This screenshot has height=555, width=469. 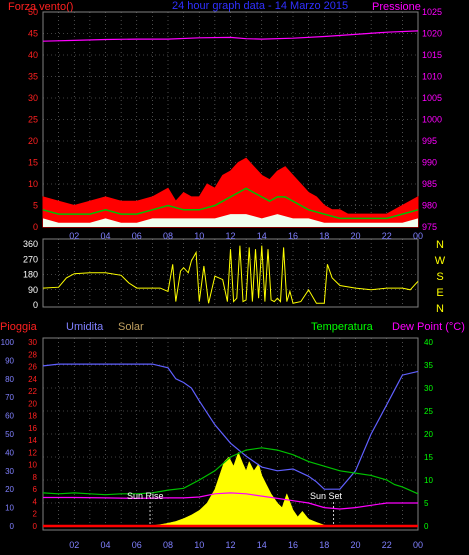 I want to click on wind-x-tick-label: 22, so click(x=387, y=236).